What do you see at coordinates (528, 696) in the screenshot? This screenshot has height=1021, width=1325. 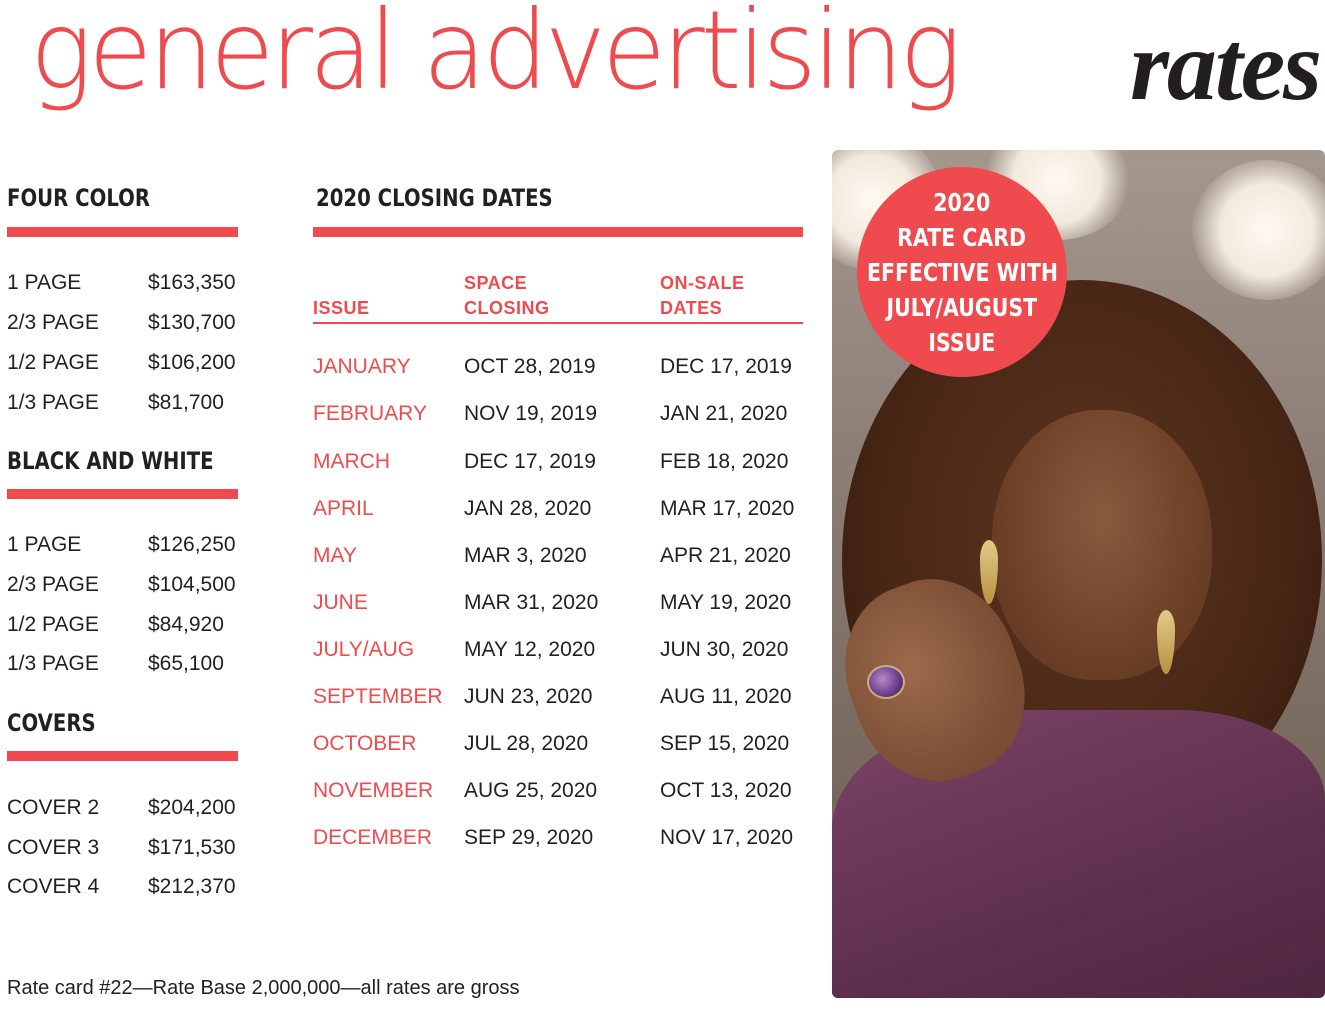 I see `space-closing-cell: JUN 23, 2020` at bounding box center [528, 696].